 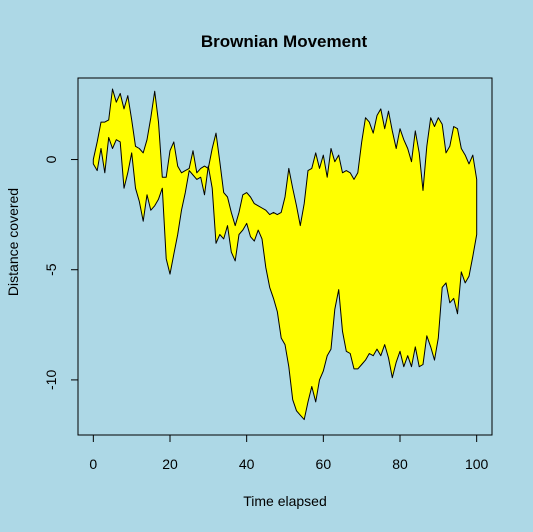 What do you see at coordinates (170, 464) in the screenshot?
I see `x-tick-label: 20` at bounding box center [170, 464].